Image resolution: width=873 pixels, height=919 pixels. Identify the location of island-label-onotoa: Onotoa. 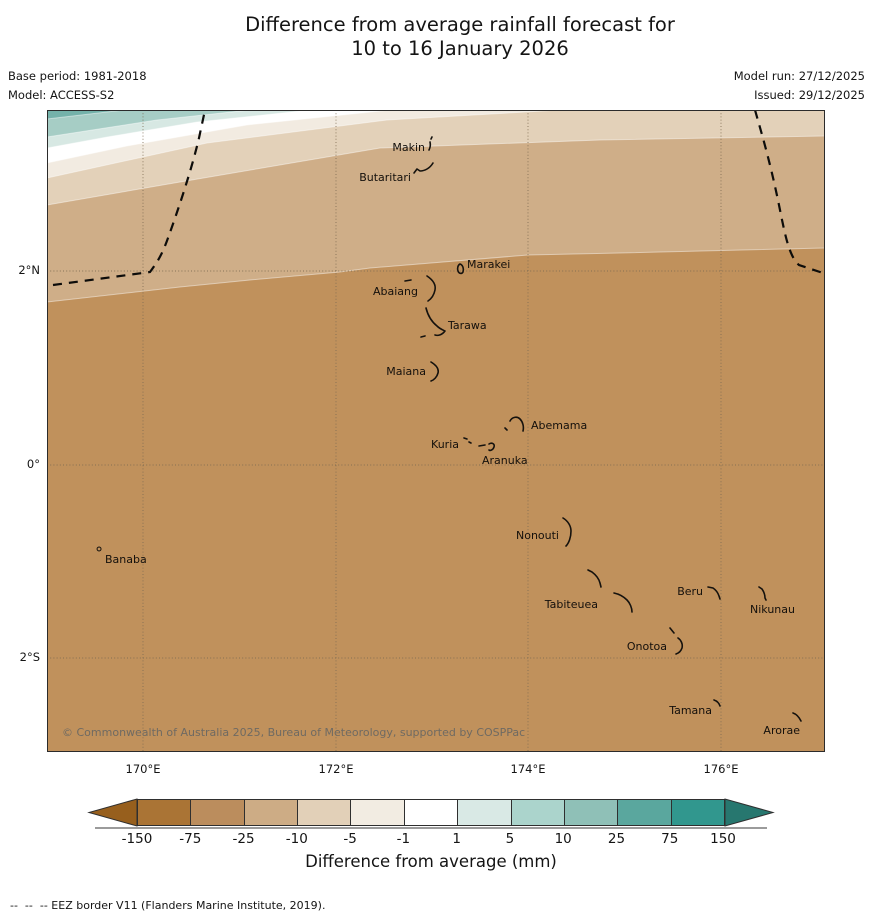
(647, 646).